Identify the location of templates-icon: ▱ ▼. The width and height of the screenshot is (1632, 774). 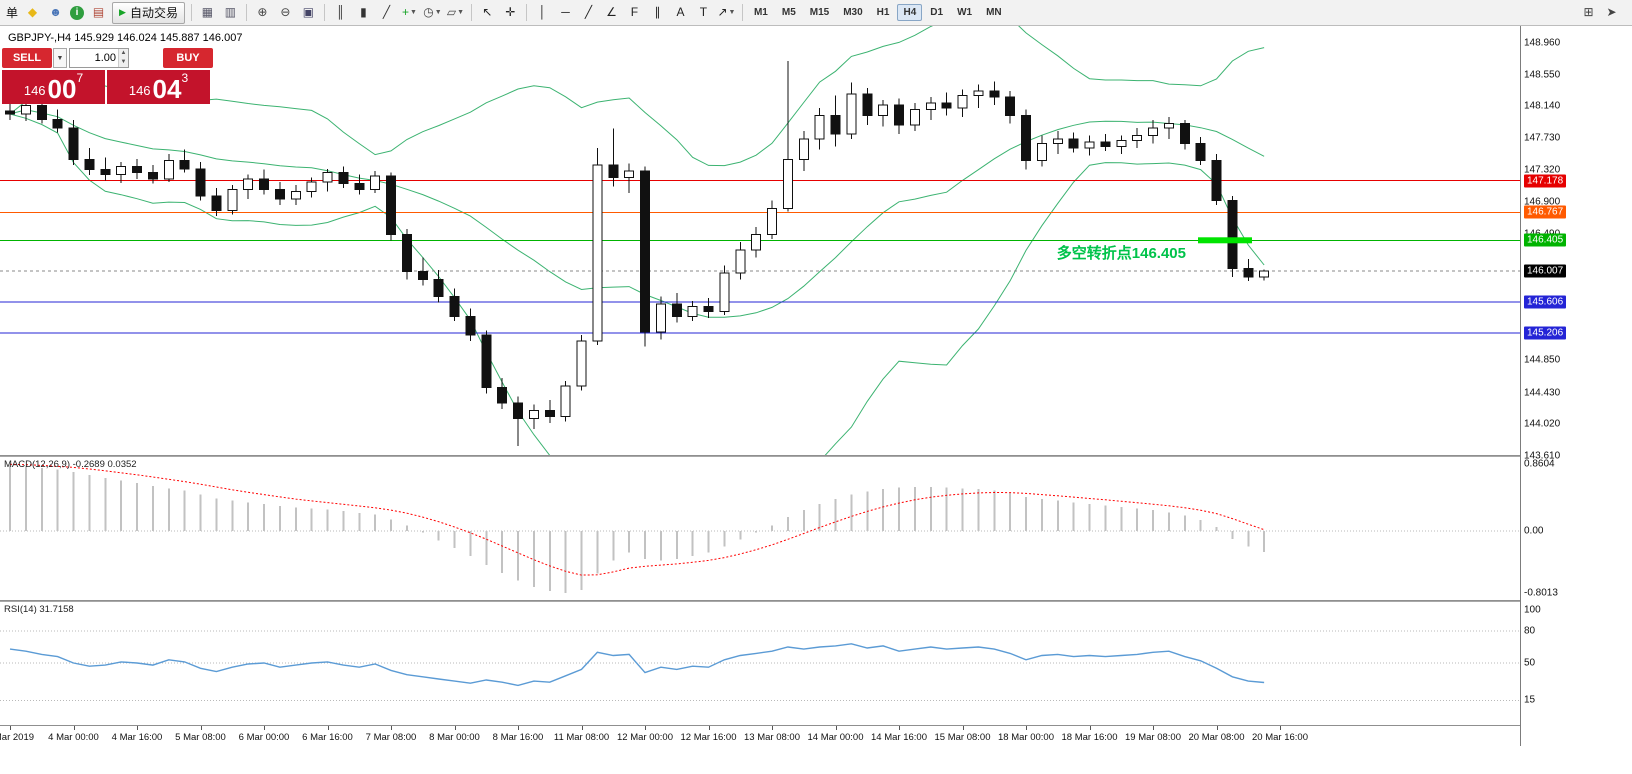
(455, 12).